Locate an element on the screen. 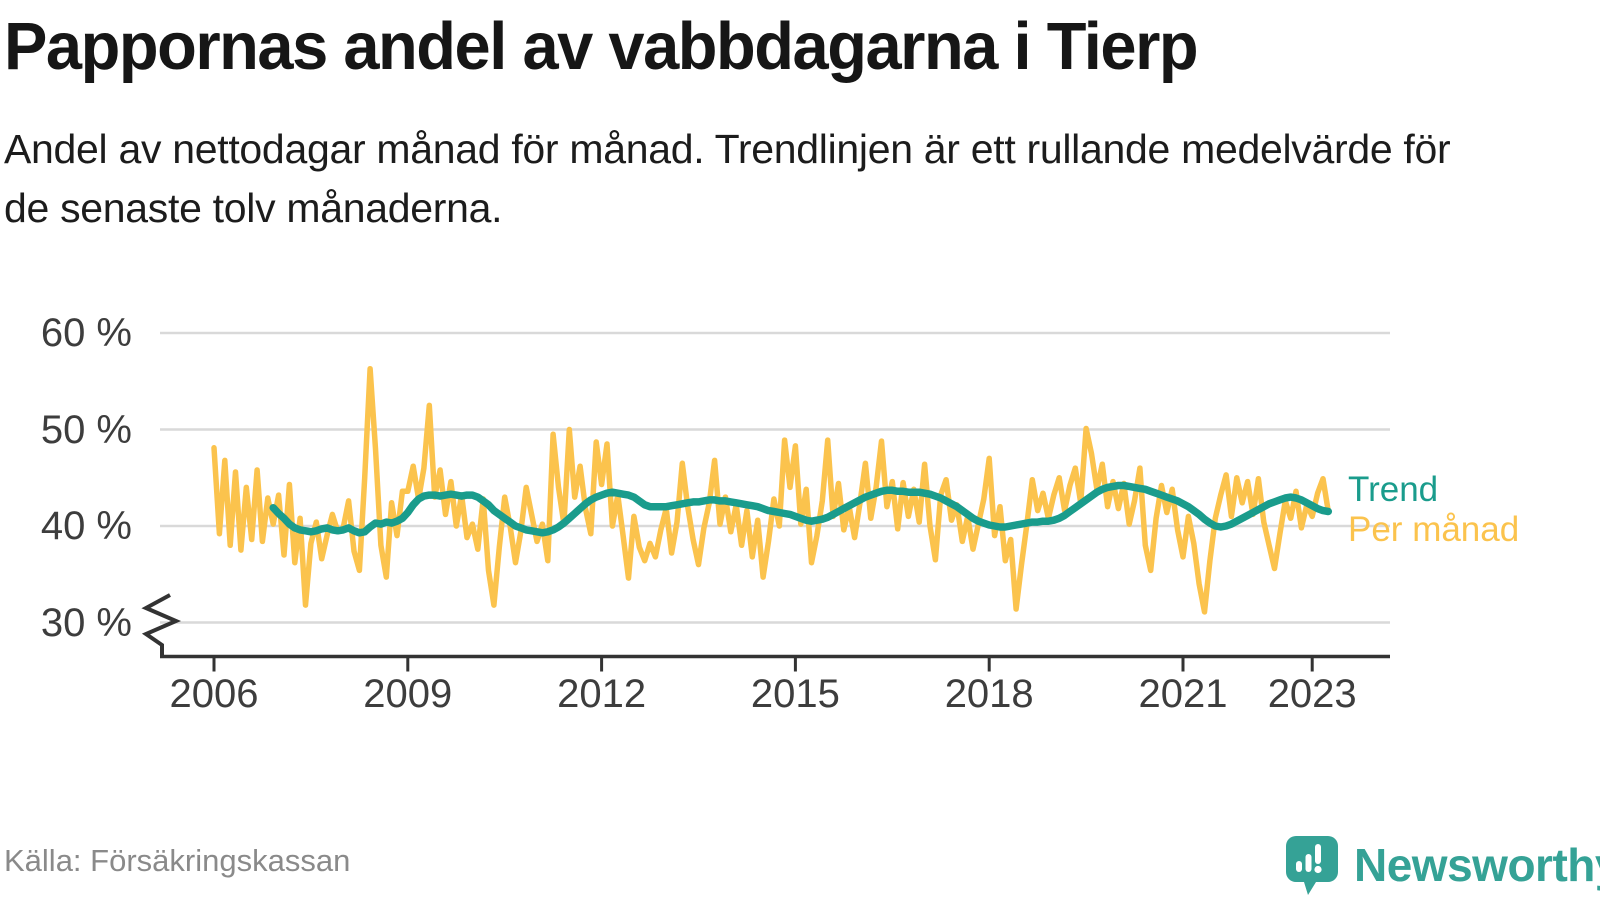 Image resolution: width=1600 pixels, height=900 pixels. newsworthy-wordmark: Newsworthy is located at coordinates (1477, 865).